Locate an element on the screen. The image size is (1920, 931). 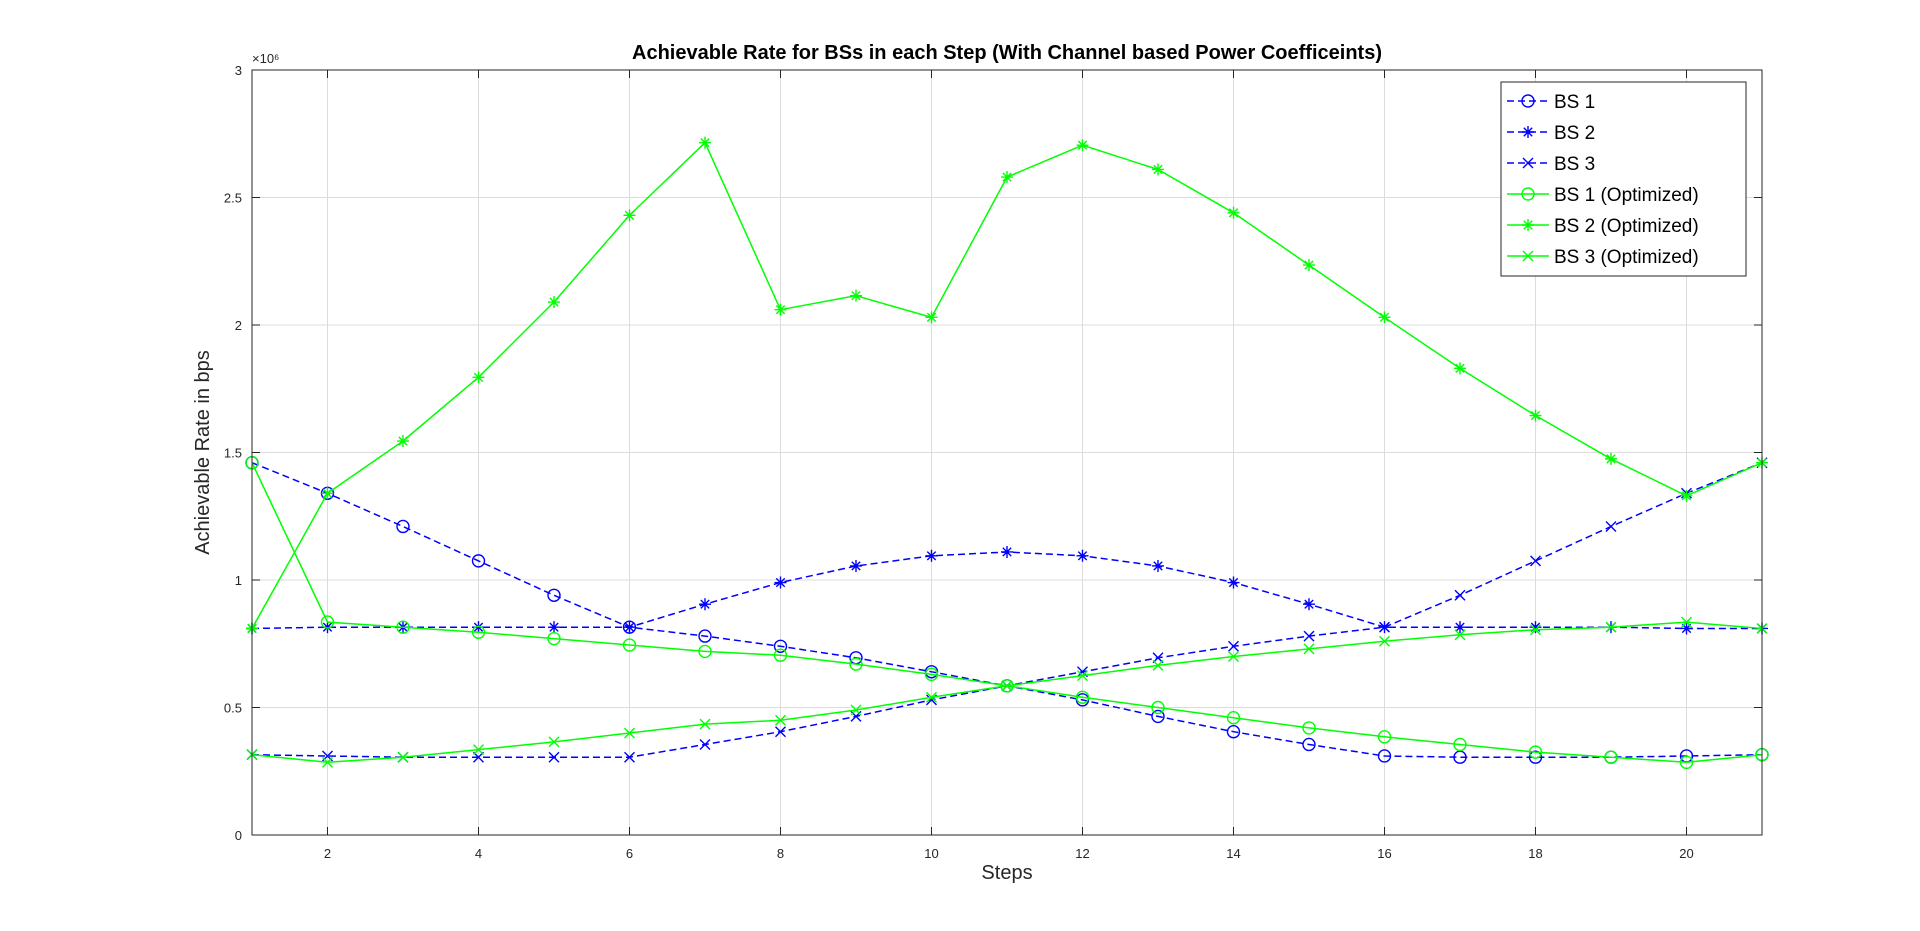
x-tick-label: 12 is located at coordinates (1082, 853).